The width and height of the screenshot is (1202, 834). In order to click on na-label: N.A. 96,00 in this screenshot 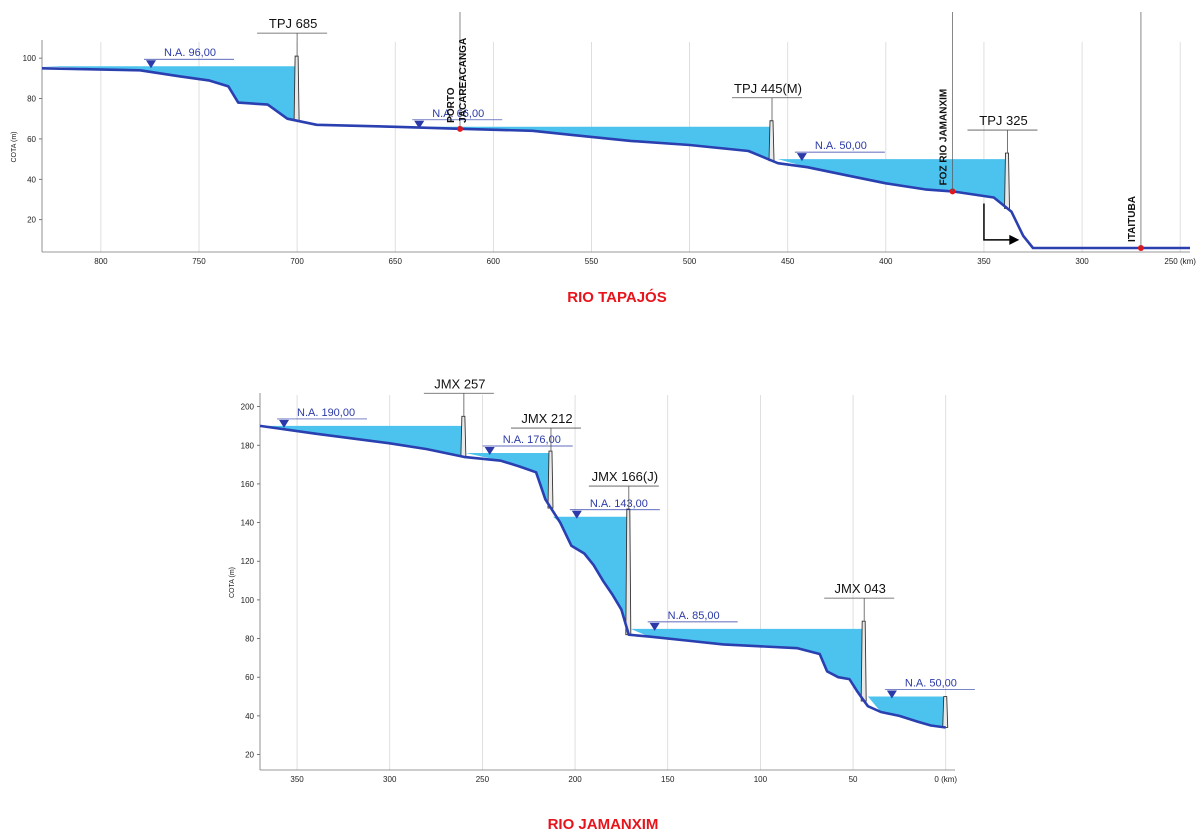, I will do `click(190, 53)`.